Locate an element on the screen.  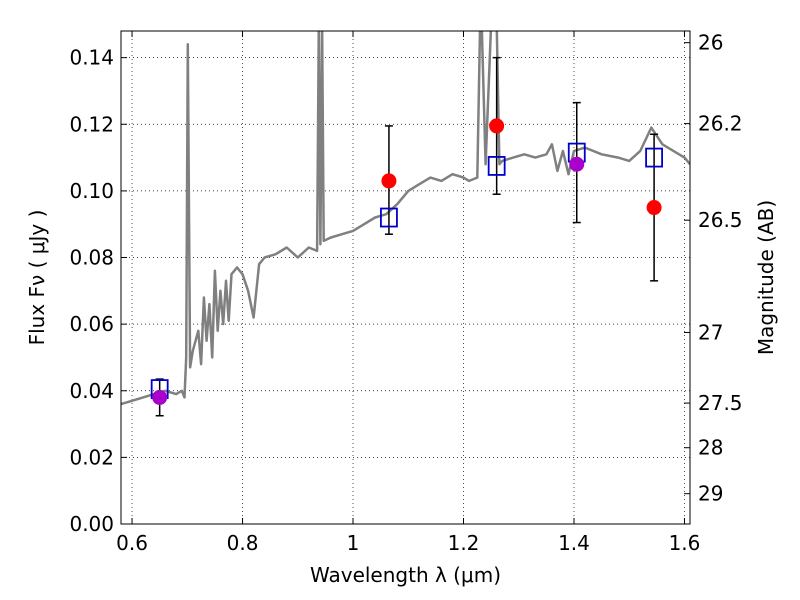
x-tick-label: 1 is located at coordinates (353, 543).